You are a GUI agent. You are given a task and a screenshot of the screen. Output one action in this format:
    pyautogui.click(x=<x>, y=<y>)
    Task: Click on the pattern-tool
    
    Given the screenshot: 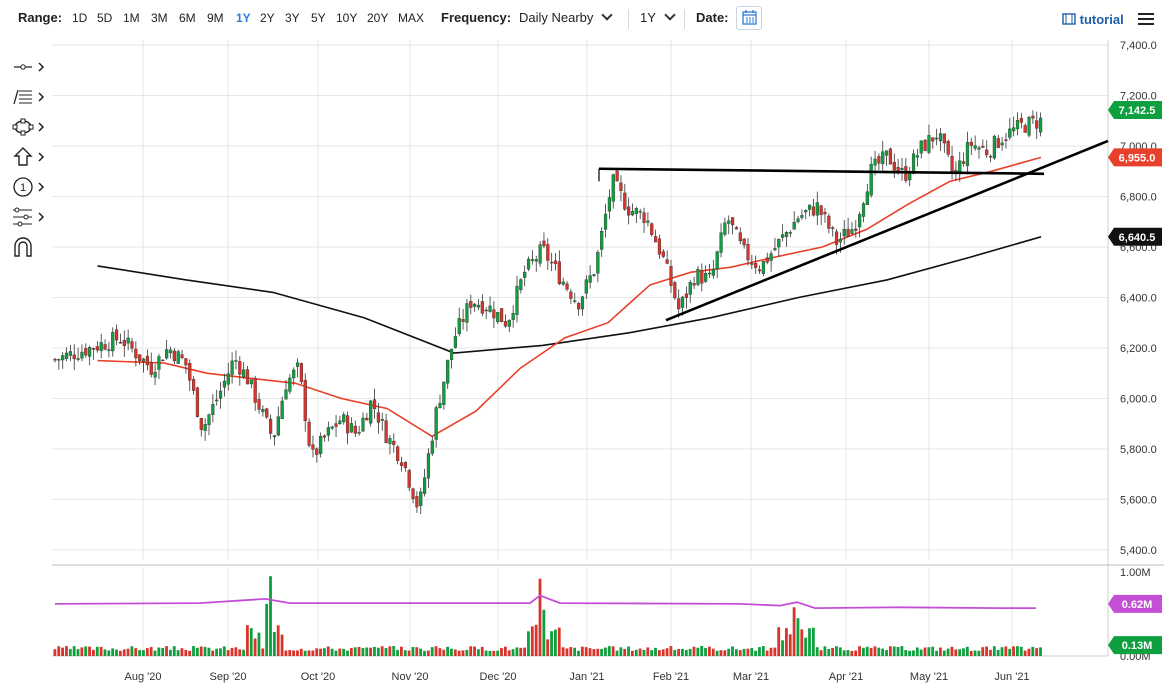 What is the action you would take?
    pyautogui.click(x=30, y=217)
    